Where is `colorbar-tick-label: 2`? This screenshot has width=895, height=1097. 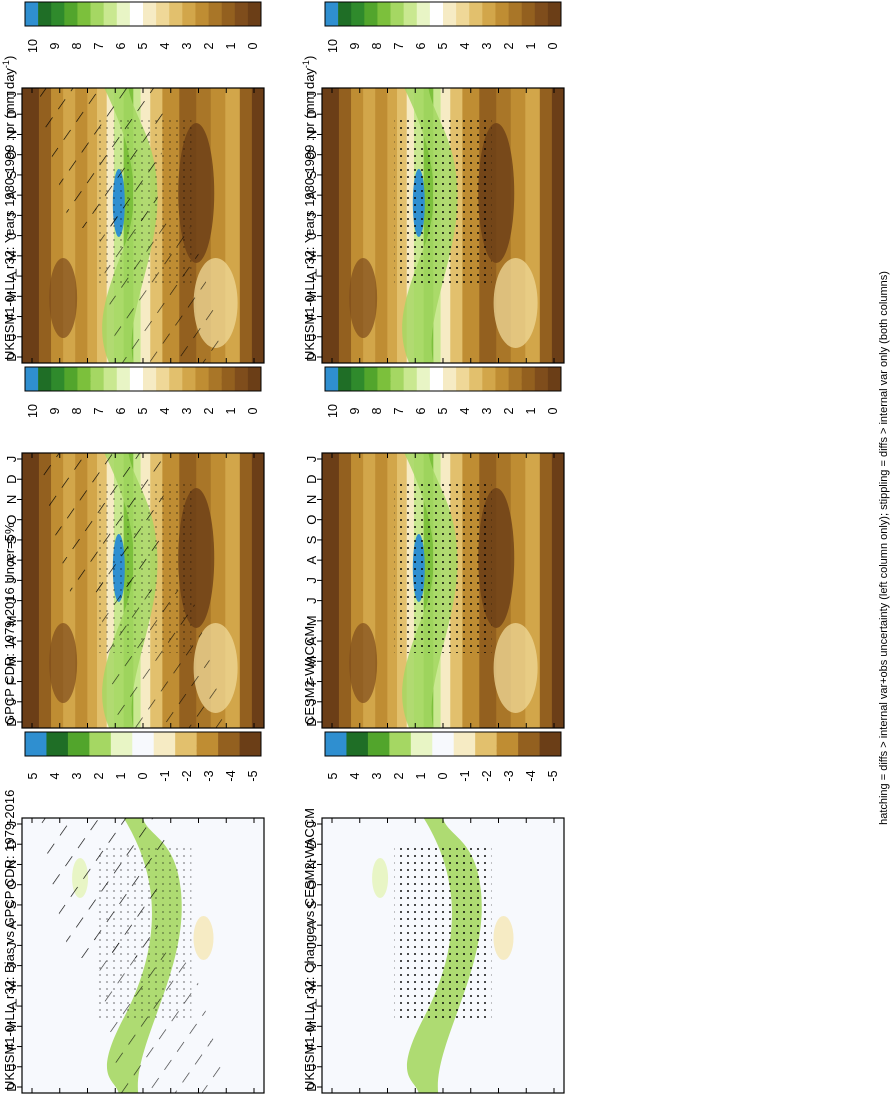
colorbar-tick-label: 2 is located at coordinates (209, 410).